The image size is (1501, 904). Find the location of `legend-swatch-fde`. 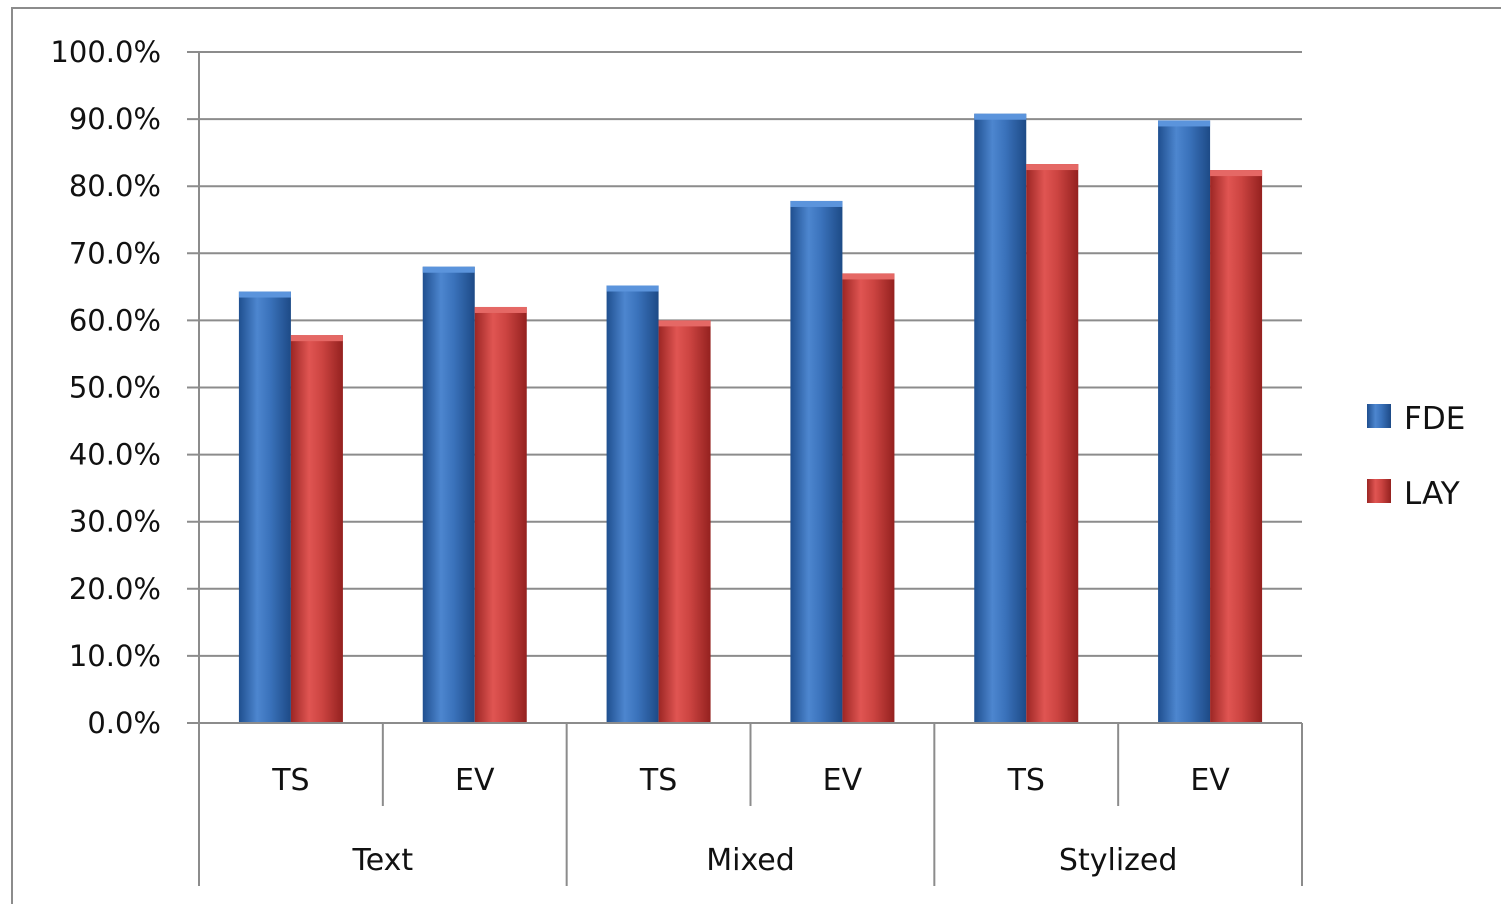

legend-swatch-fde is located at coordinates (1379, 416).